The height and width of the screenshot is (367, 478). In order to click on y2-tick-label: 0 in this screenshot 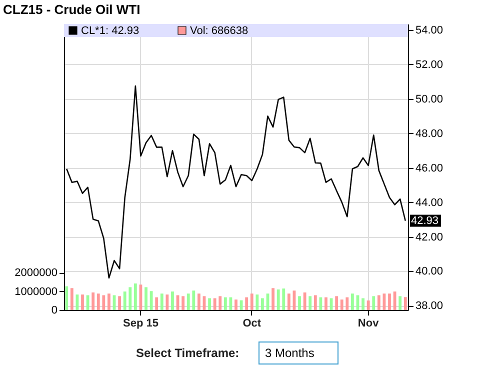, I will do `click(54, 310)`.